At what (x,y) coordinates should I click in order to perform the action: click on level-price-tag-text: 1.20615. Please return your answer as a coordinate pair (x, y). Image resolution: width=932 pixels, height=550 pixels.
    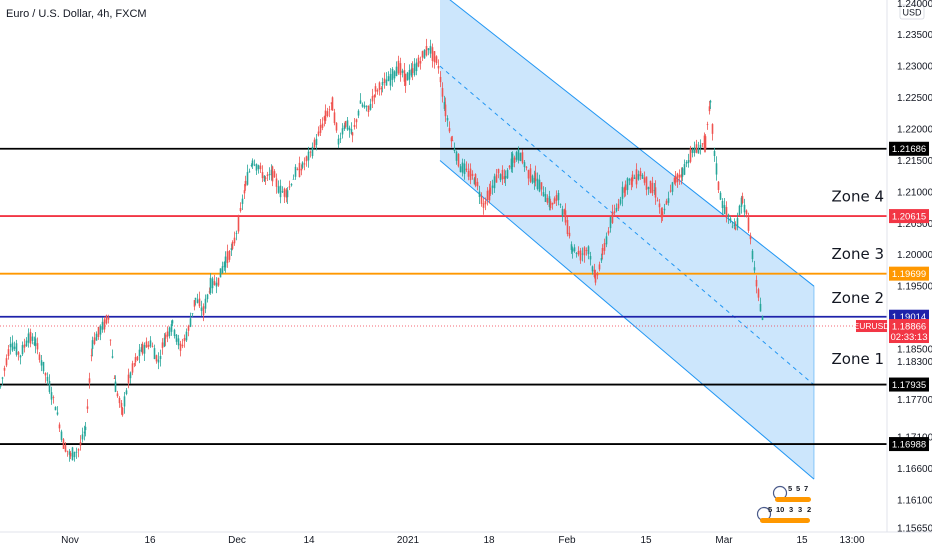
    Looking at the image, I should click on (909, 216).